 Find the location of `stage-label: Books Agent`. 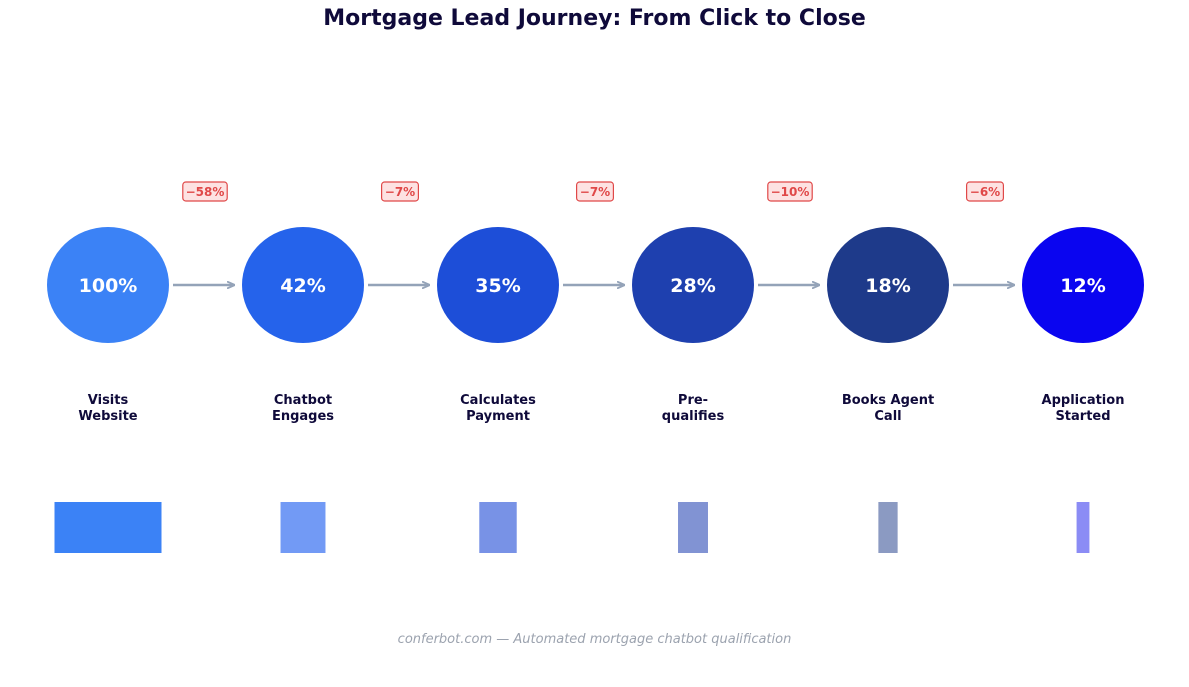

stage-label: Books Agent is located at coordinates (888, 400).